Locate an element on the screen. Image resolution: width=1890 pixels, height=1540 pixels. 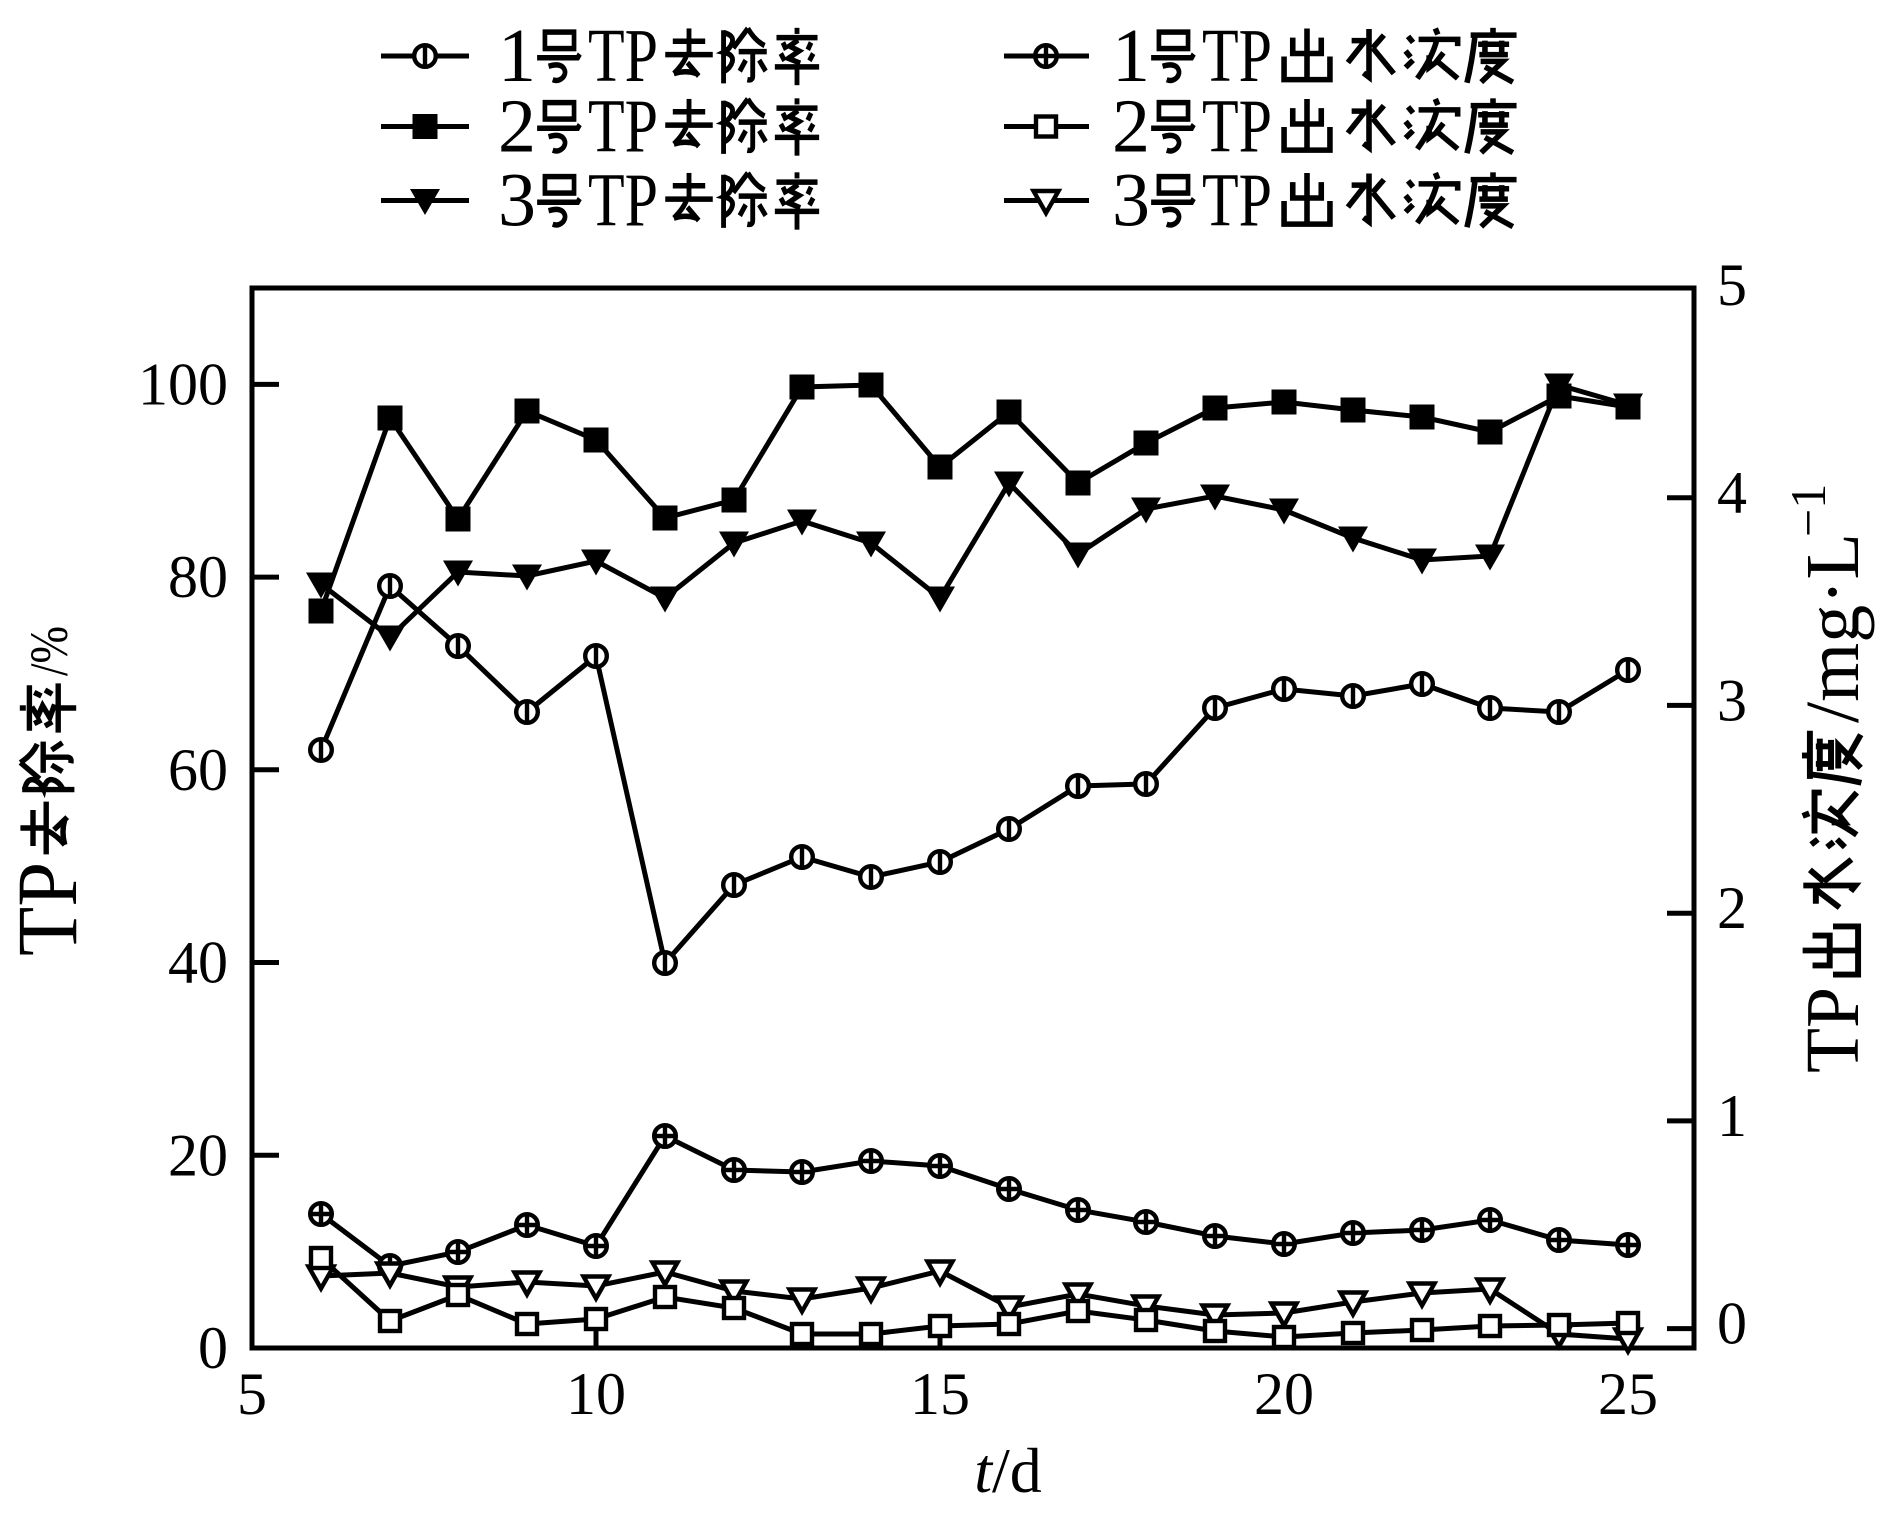
svg-text: 100 is located at coordinates (183, 384).